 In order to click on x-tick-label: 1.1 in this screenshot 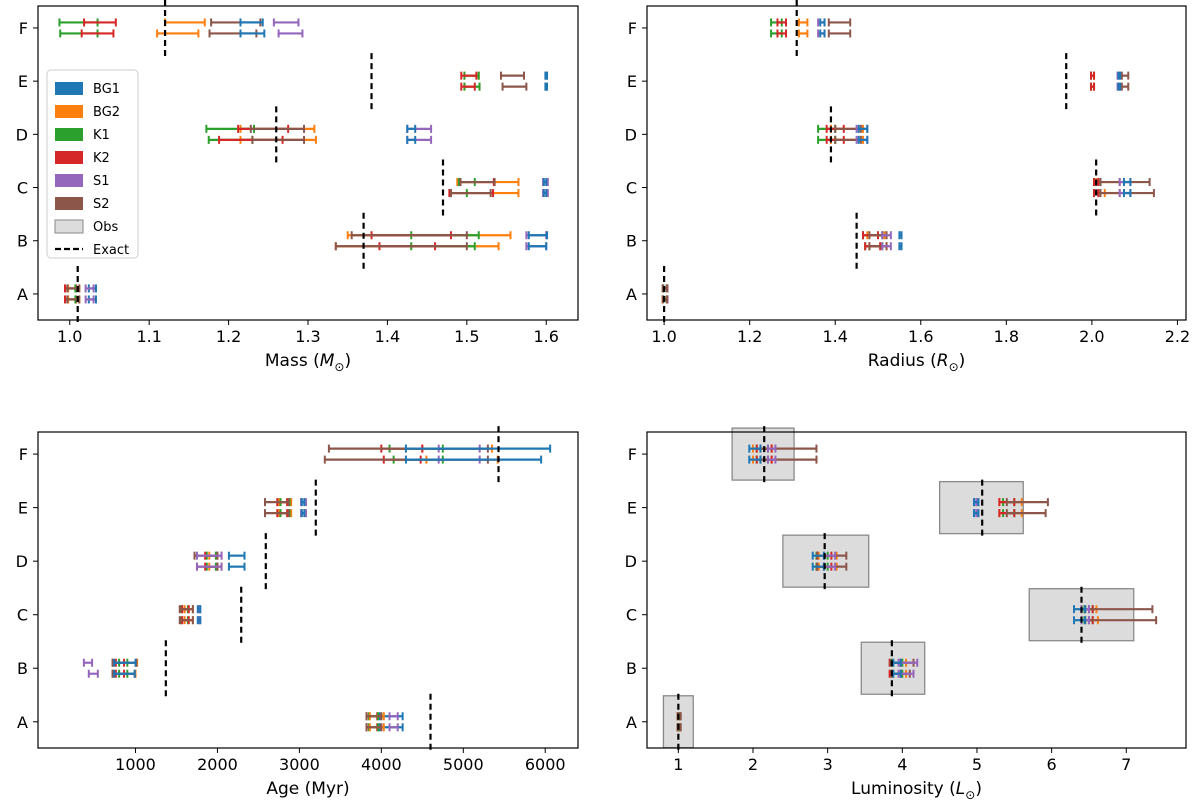, I will do `click(148, 336)`.